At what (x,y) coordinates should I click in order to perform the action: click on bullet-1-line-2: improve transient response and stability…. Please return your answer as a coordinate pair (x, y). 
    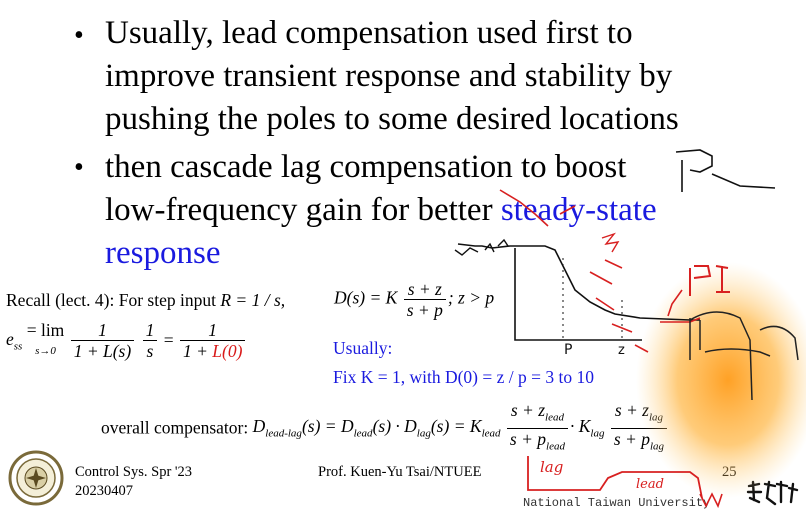
    Looking at the image, I should click on (389, 76).